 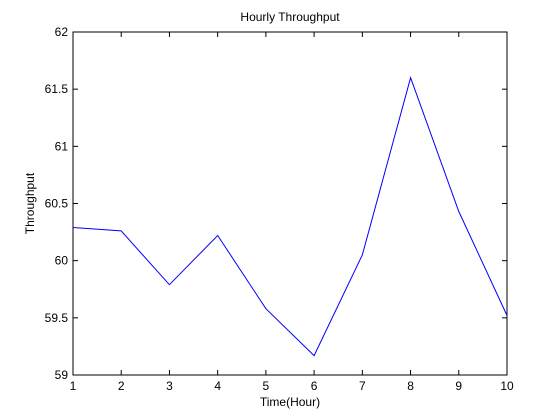 I want to click on x-tick-label: 9, so click(x=458, y=386).